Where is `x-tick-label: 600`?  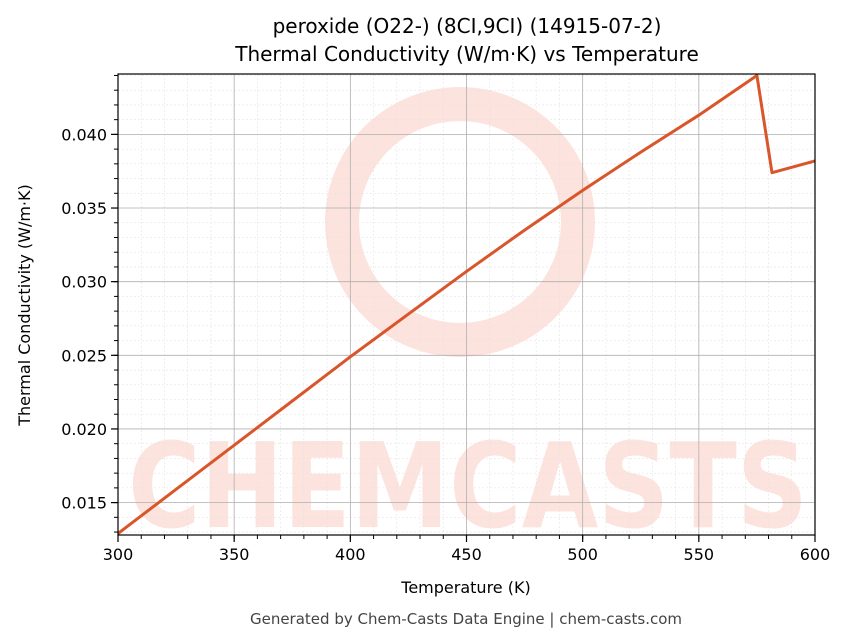 x-tick-label: 600 is located at coordinates (815, 554).